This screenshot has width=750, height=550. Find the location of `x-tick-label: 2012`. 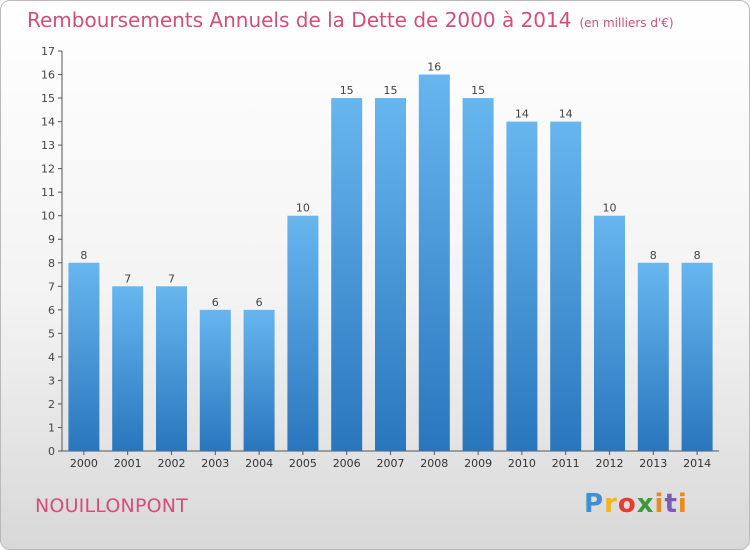

x-tick-label: 2012 is located at coordinates (610, 463).